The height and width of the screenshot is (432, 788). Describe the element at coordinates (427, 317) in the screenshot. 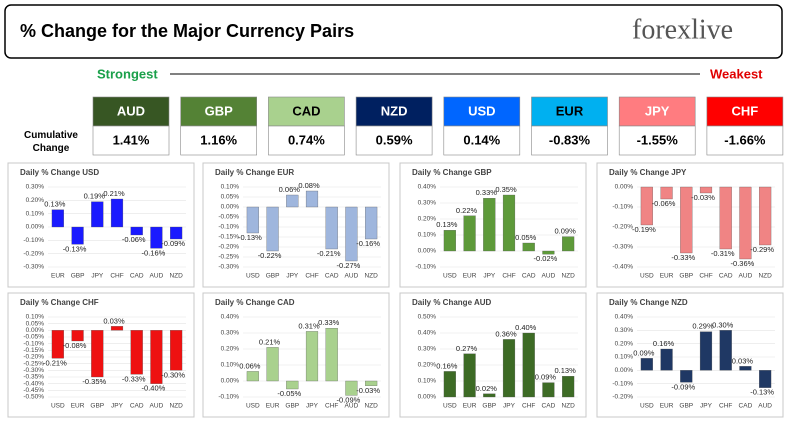

I see `y-tick-label: 0.50%` at that location.